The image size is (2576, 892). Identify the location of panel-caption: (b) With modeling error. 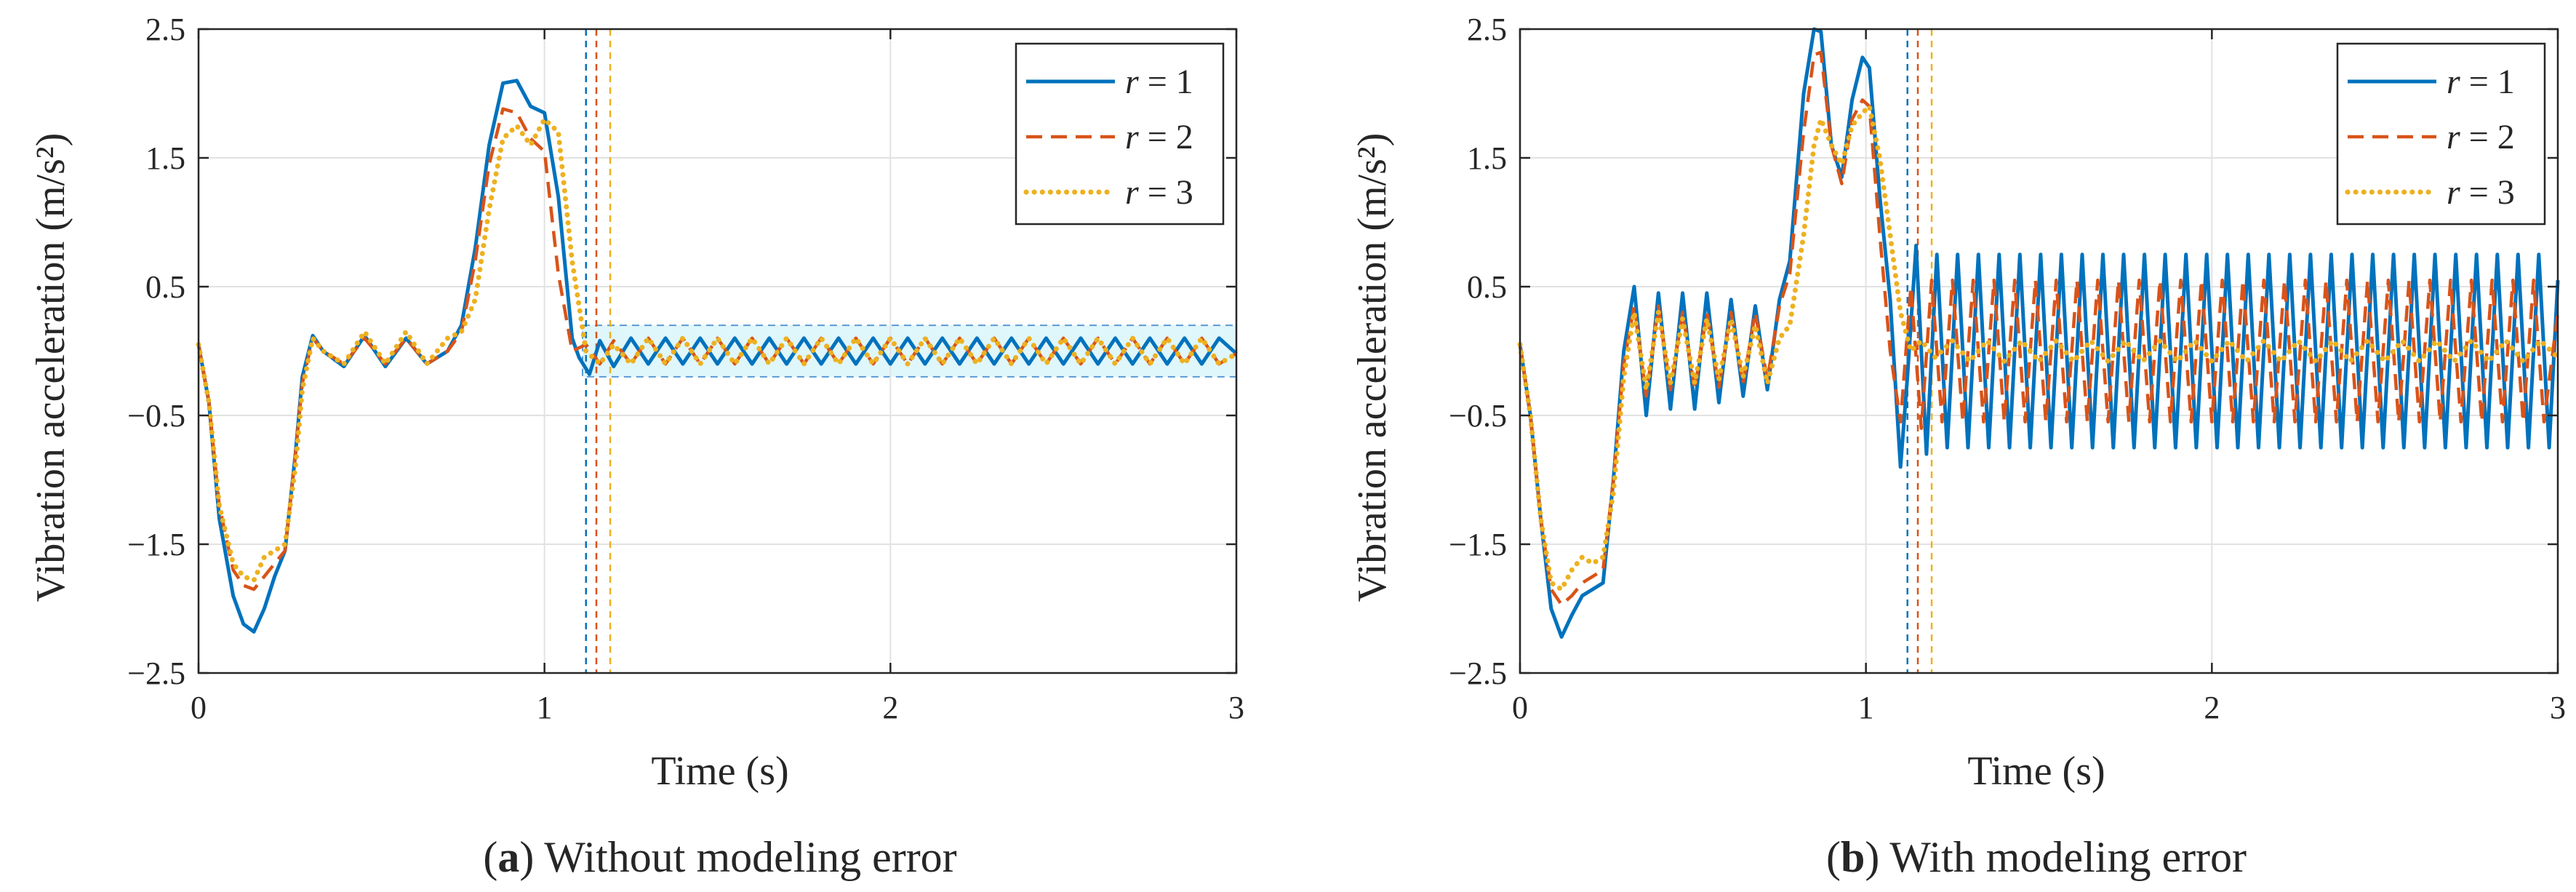
(2036, 857).